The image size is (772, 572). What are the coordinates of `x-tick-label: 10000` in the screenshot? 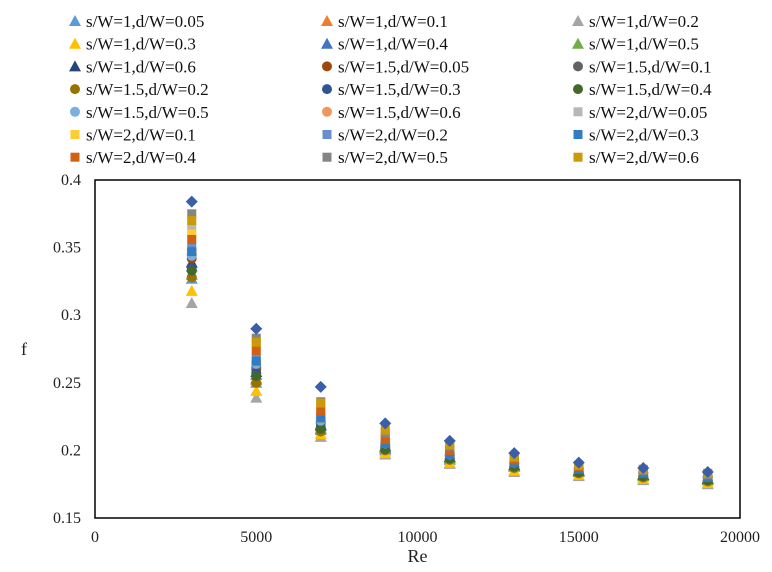 It's located at (418, 537).